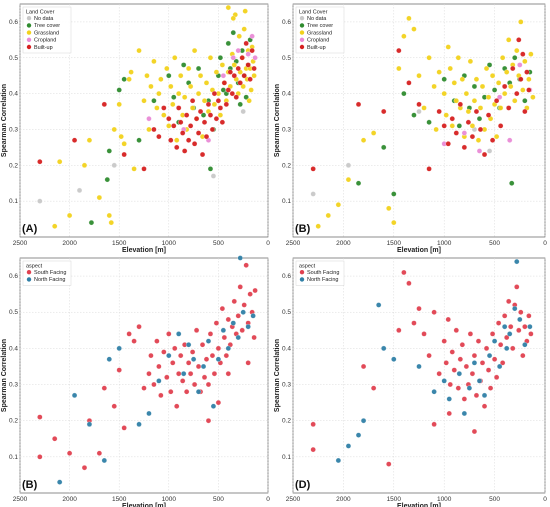 Image resolution: width=550 pixels, height=507 pixels. Describe the element at coordinates (13, 94) in the screenshot. I see `y-tick-label: 0.4` at that location.